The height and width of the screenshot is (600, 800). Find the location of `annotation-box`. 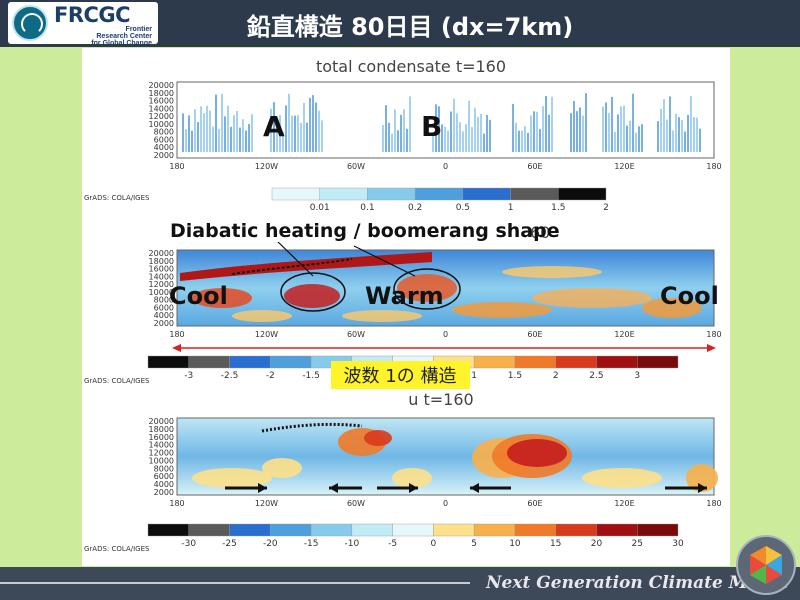

annotation-box is located at coordinates (337, 229).